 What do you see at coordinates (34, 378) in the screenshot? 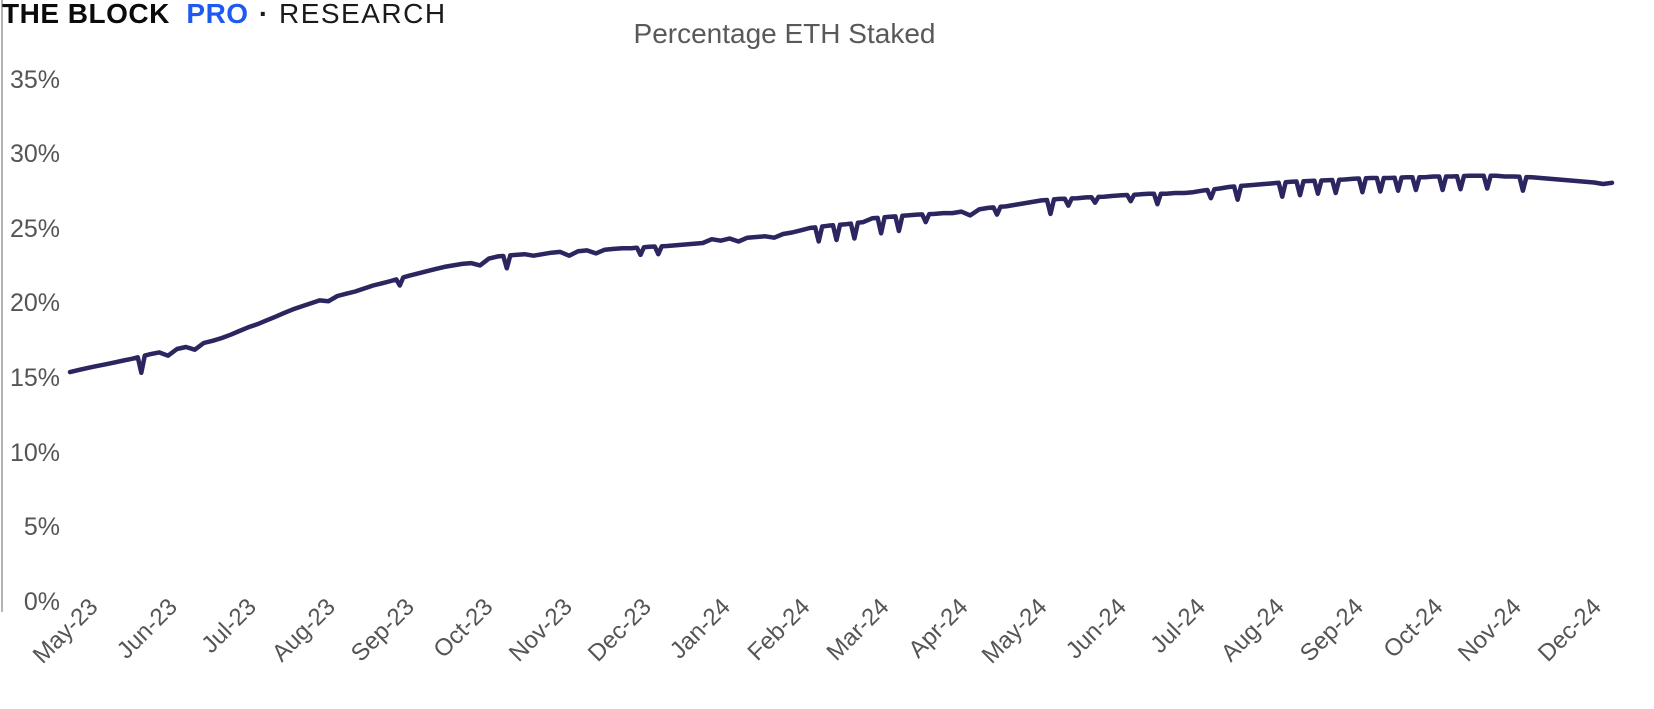
I see `y-axis-tick-label: 15%` at bounding box center [34, 378].